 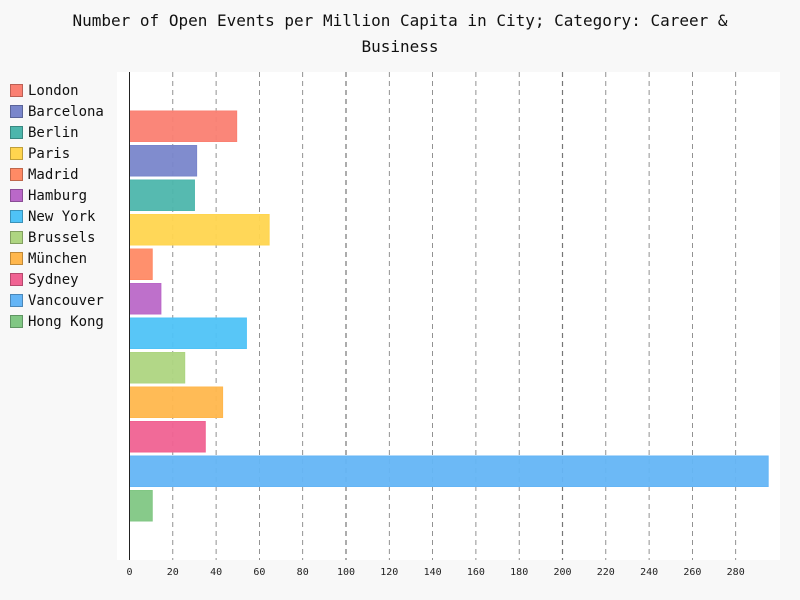 What do you see at coordinates (53, 90) in the screenshot?
I see `legend-label: London` at bounding box center [53, 90].